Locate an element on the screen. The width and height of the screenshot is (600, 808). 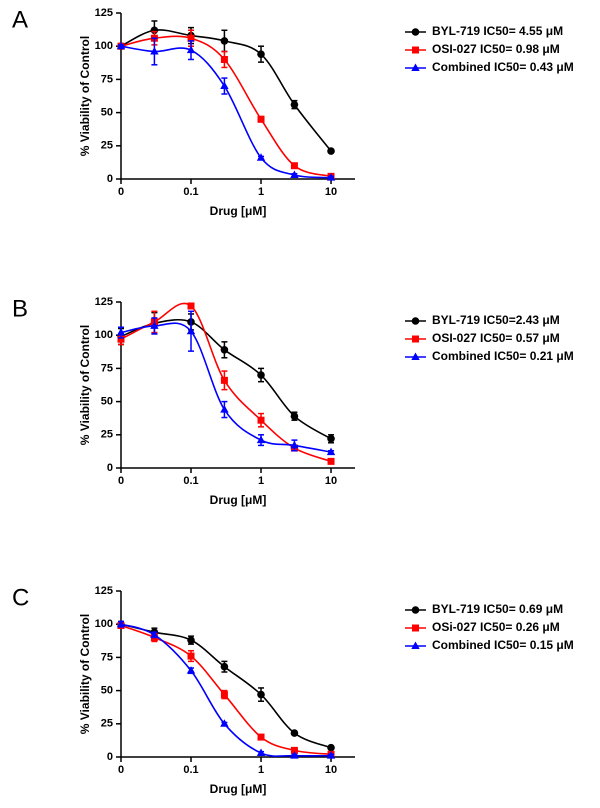
legend-label: BYL-719 IC50=2.43 μM is located at coordinates (496, 320).